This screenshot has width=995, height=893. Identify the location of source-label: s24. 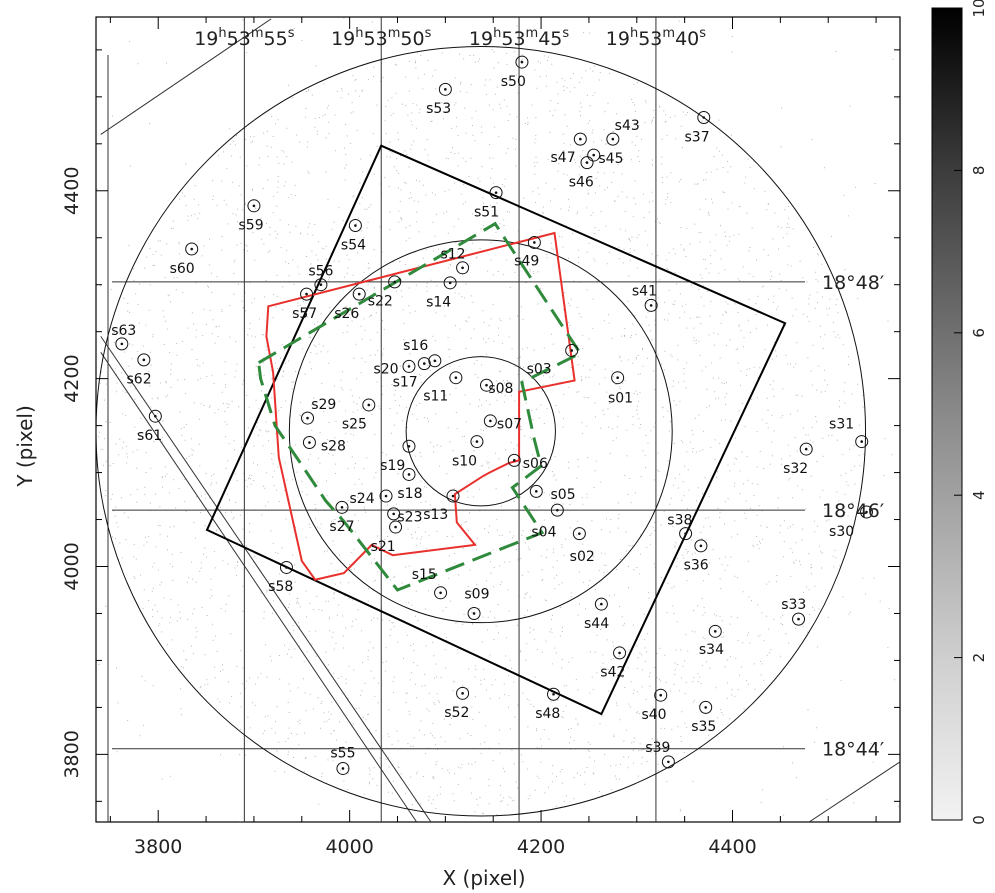
(362, 499).